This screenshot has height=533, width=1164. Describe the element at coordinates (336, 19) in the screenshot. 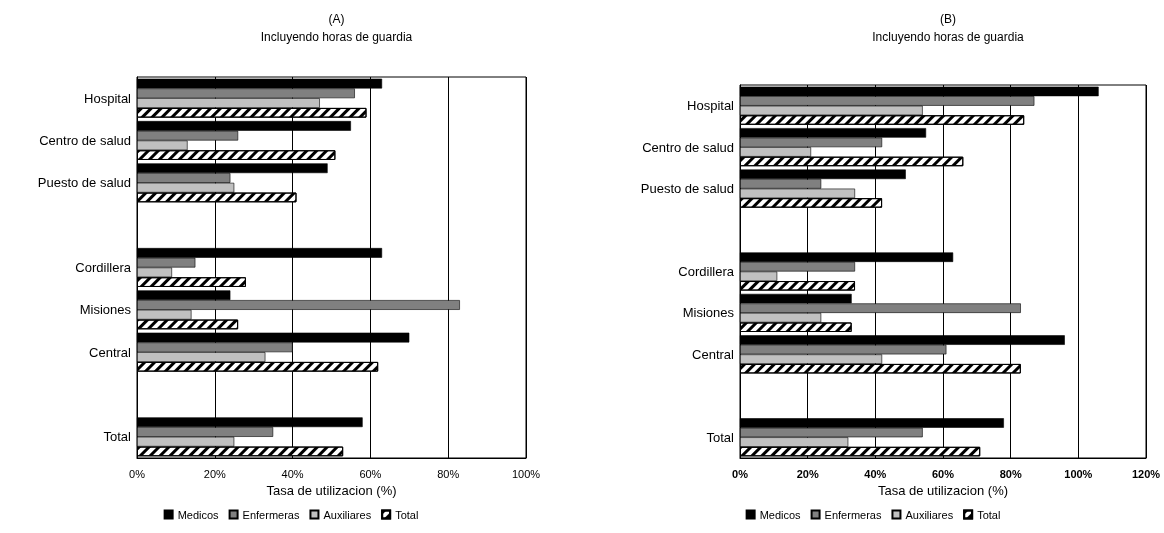

I see `chart-title: (A)` at that location.